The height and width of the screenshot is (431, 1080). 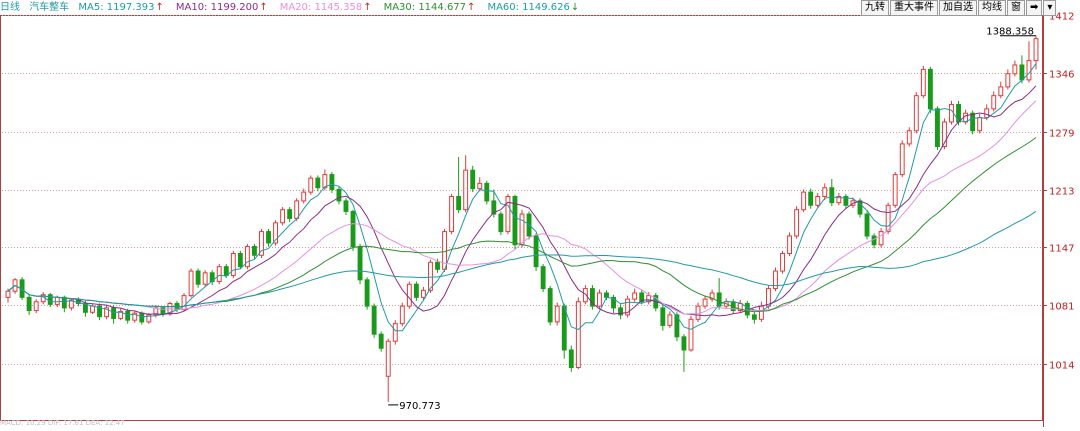 I want to click on indicator-strip: MACD: 10.29 DIF: 17.61 DEA: 12.47, so click(x=62, y=423).